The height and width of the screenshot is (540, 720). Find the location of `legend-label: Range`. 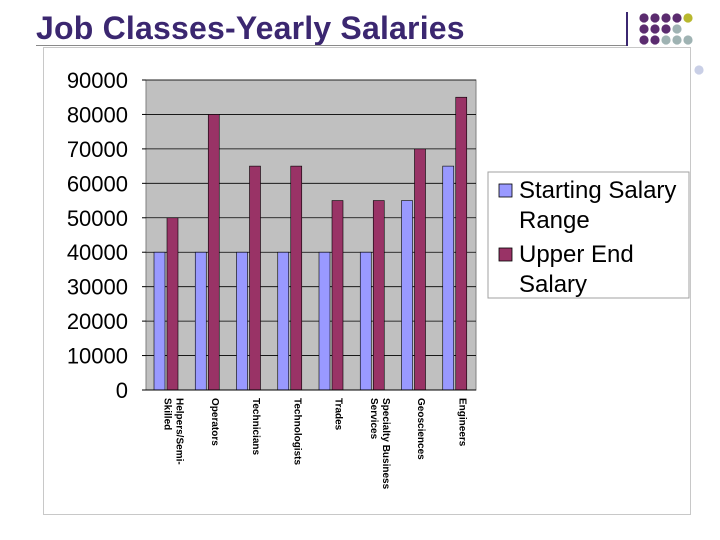

legend-label: Range is located at coordinates (554, 220).